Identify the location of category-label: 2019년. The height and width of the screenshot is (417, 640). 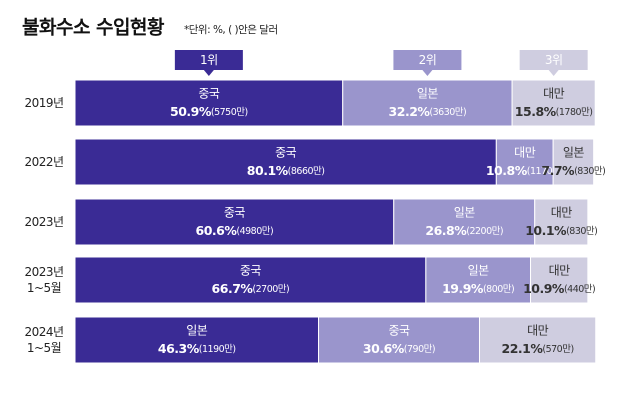
(43, 103).